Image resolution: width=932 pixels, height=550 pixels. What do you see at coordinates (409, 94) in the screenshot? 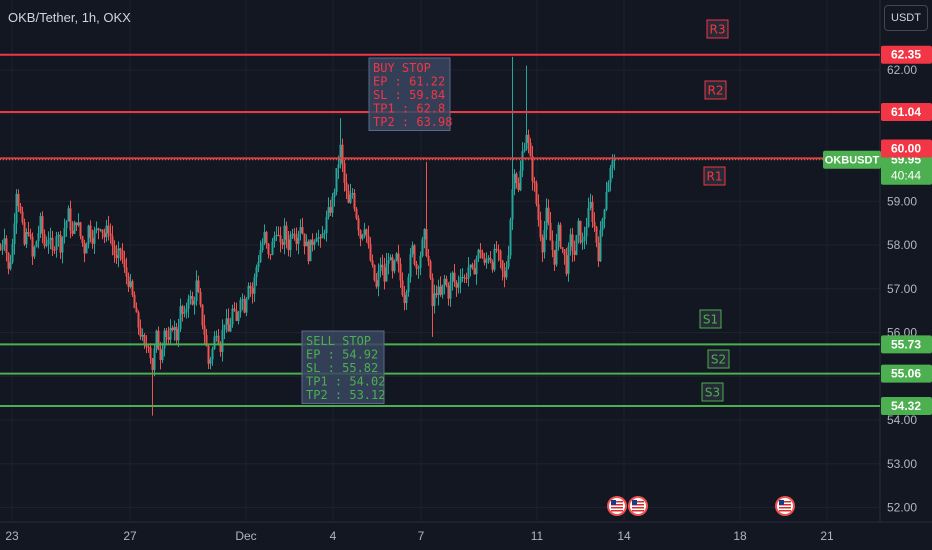
I see `buy-stop-box` at bounding box center [409, 94].